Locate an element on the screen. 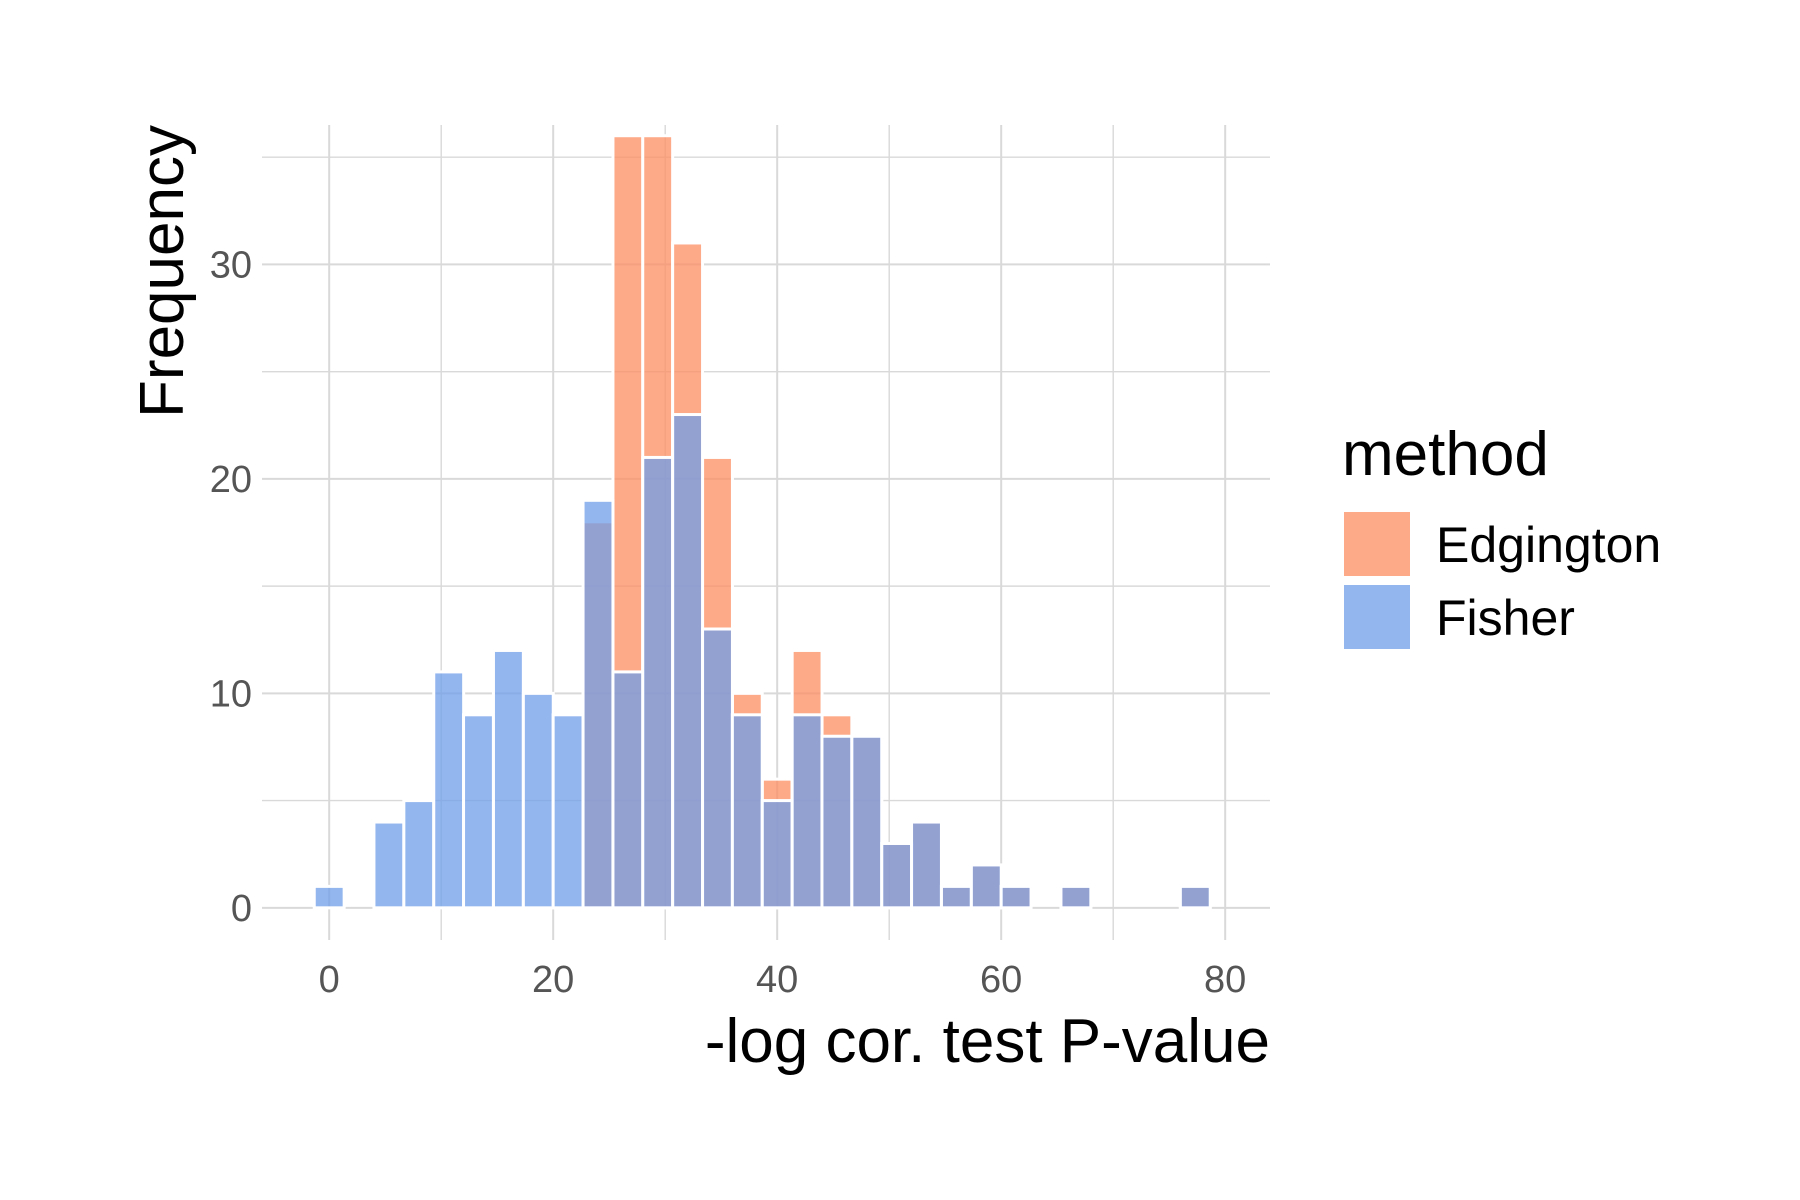 The width and height of the screenshot is (1800, 1200). legend: method Edgington Fisher is located at coordinates (1501, 534).